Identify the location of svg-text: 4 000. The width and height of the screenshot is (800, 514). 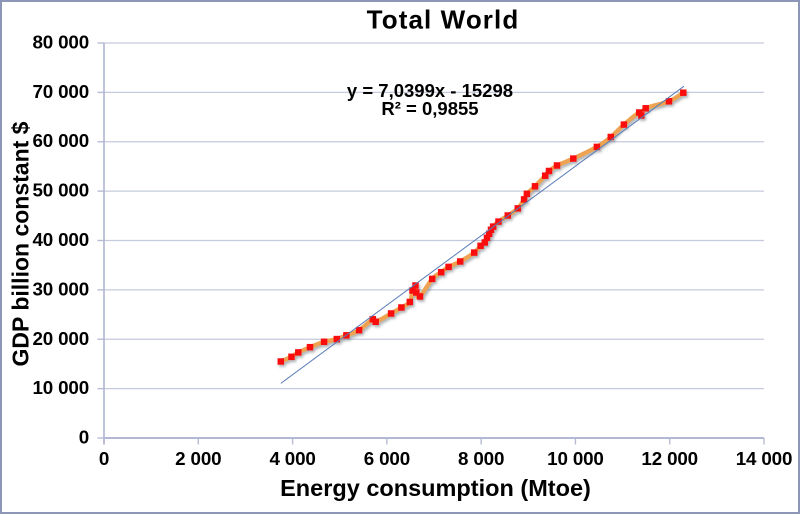
(292, 458).